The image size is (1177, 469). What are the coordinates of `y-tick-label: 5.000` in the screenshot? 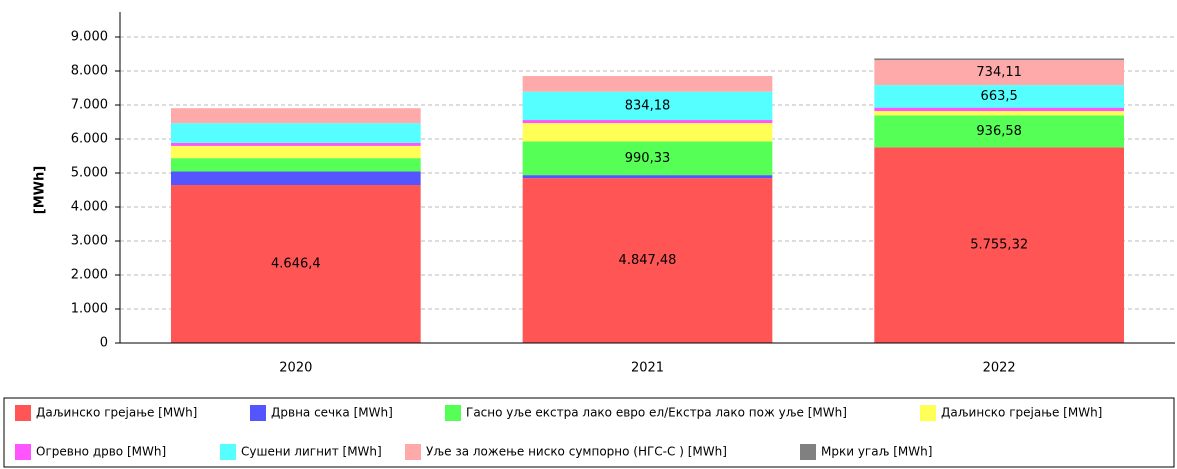 It's located at (89, 173).